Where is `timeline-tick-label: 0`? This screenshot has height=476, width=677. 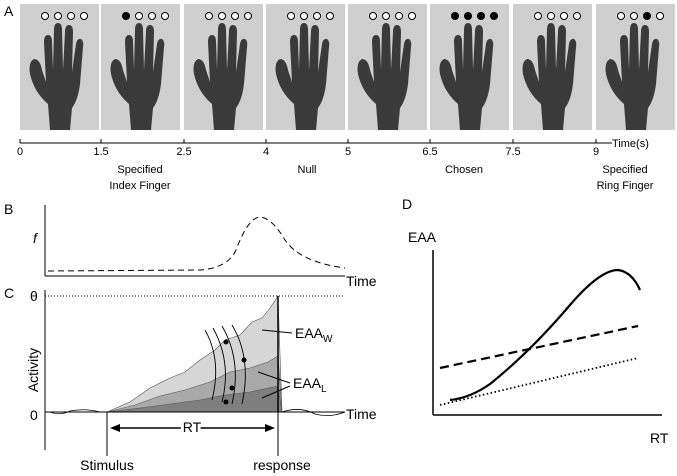 timeline-tick-label: 0 is located at coordinates (20, 152).